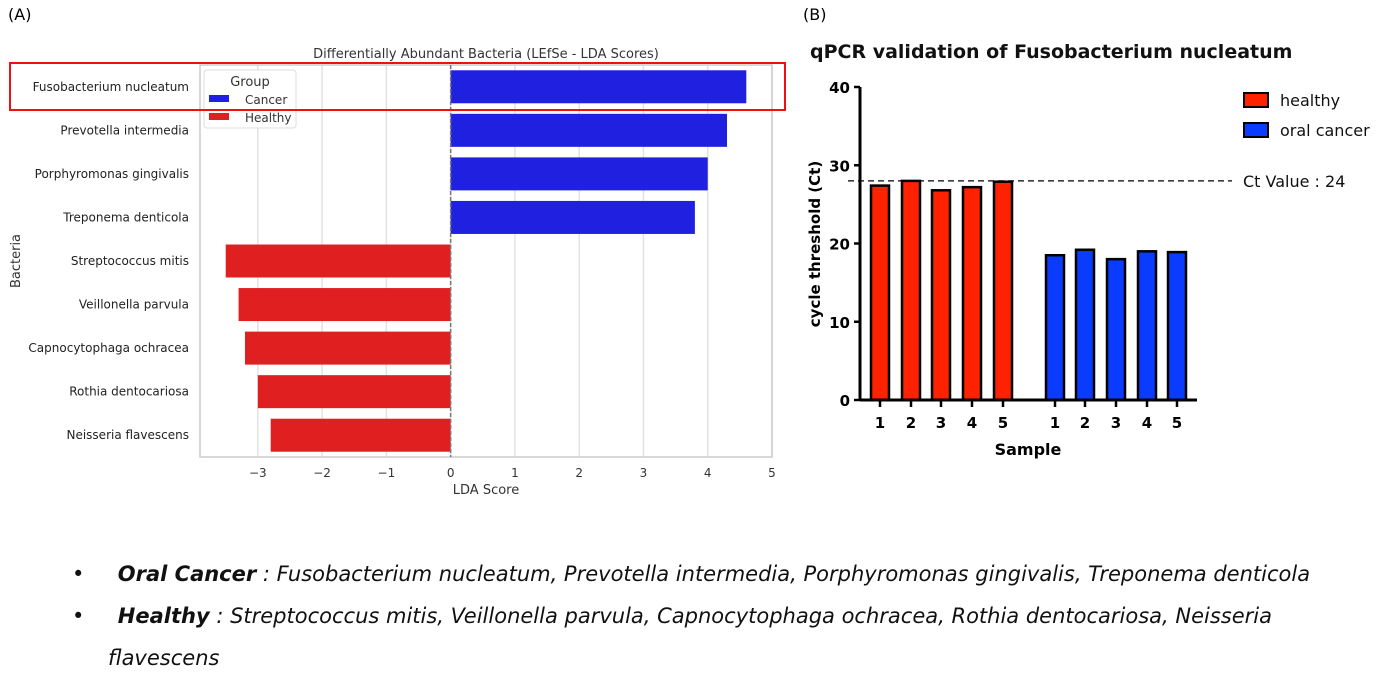  Describe the element at coordinates (387, 473) in the screenshot. I see `x-tick-label: −1` at that location.